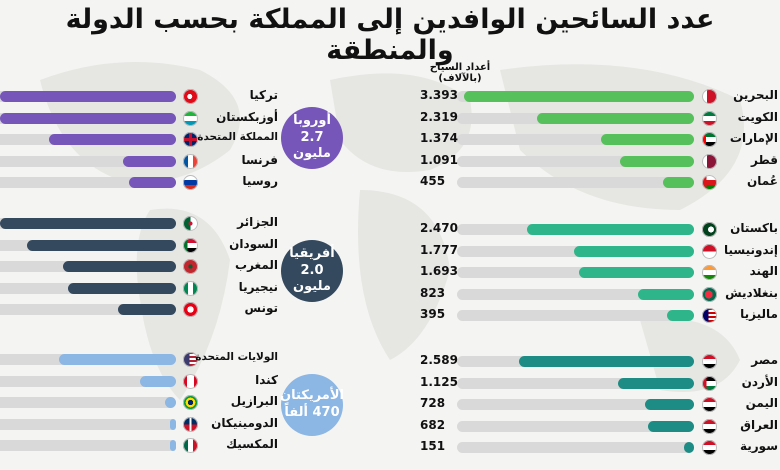 The width and height of the screenshot is (780, 470). What do you see at coordinates (433, 446) in the screenshot?
I see `value-label: 151` at bounding box center [433, 446].